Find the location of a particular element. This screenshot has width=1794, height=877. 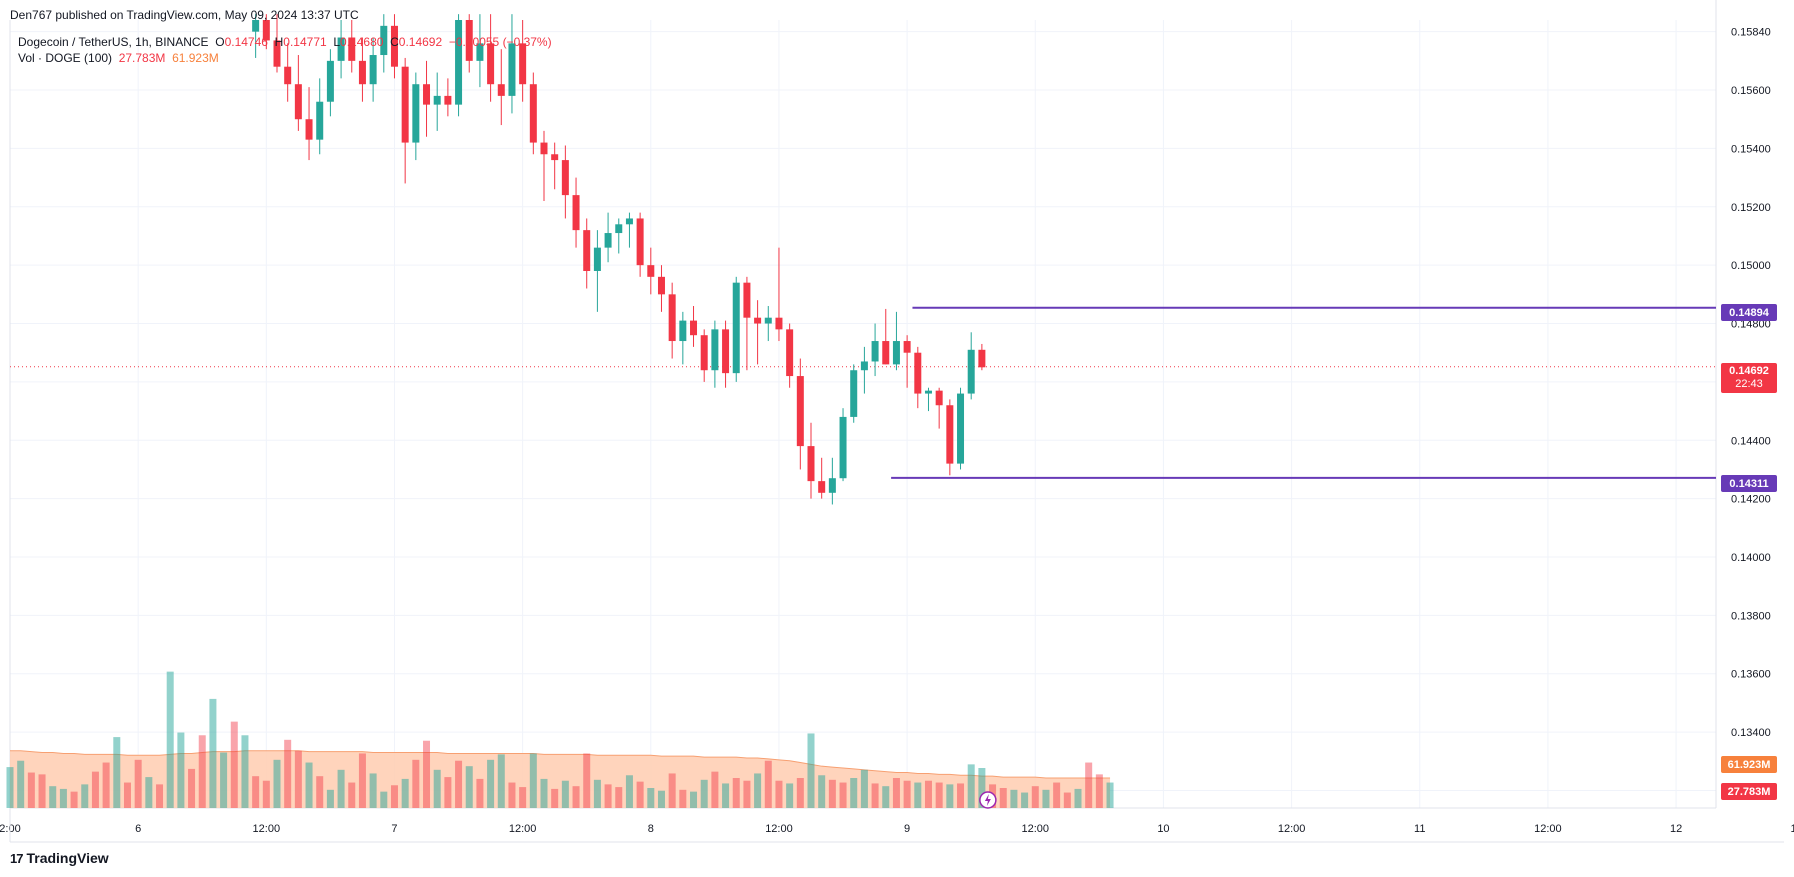

low-value: 0.14680 is located at coordinates (362, 42).